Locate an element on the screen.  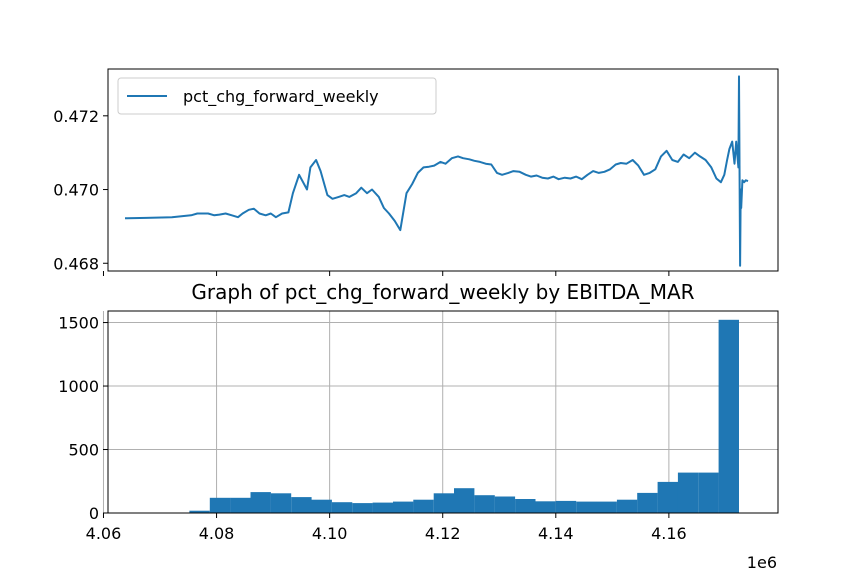
legend-label: pct_chg_forward_weekly is located at coordinates (281, 97).